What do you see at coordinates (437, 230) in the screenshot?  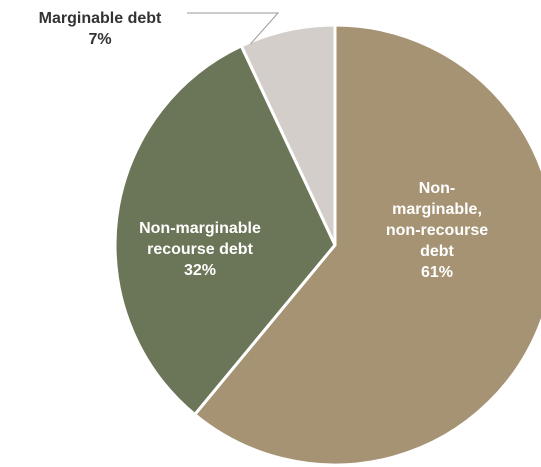 I see `slice-name-label-1: non-recourse` at bounding box center [437, 230].